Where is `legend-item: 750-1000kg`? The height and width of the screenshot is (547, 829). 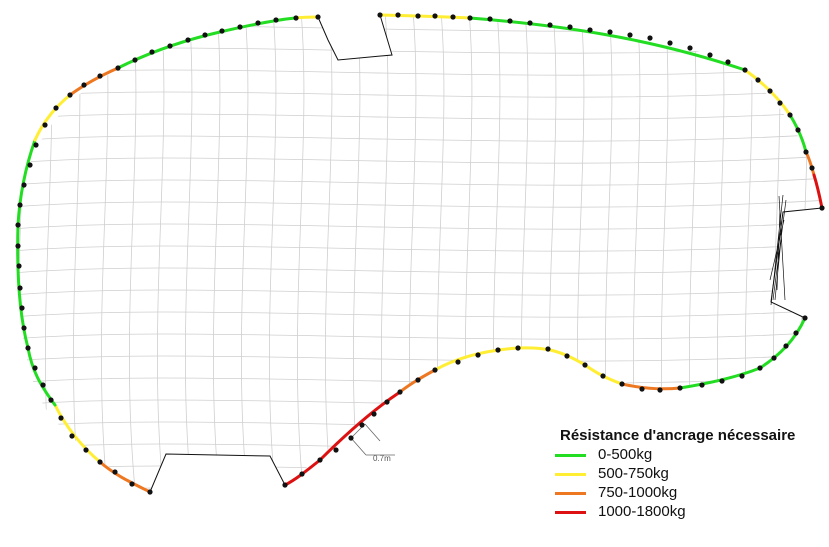
legend-item: 750-1000kg is located at coordinates (692, 493).